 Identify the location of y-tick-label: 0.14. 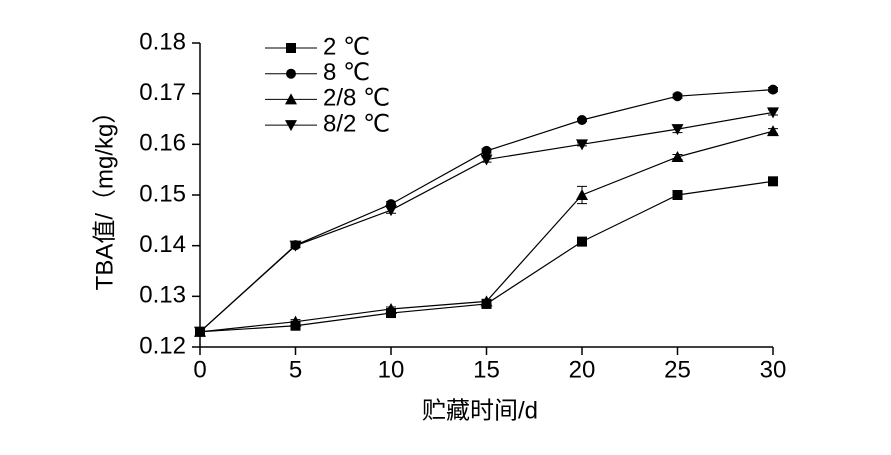
(162, 244).